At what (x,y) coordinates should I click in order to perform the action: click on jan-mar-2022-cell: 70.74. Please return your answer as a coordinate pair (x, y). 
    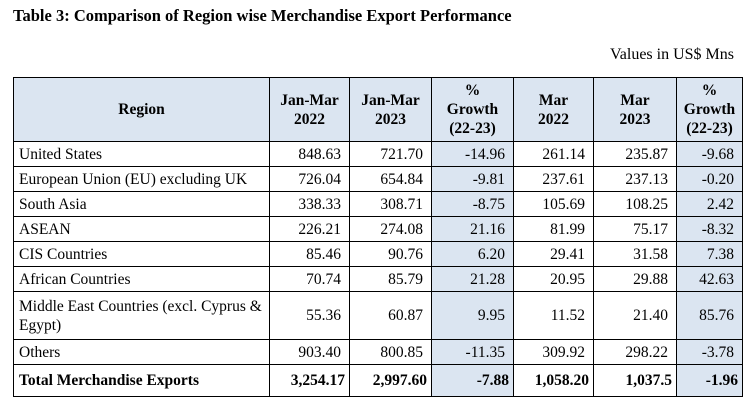
    Looking at the image, I should click on (309, 279).